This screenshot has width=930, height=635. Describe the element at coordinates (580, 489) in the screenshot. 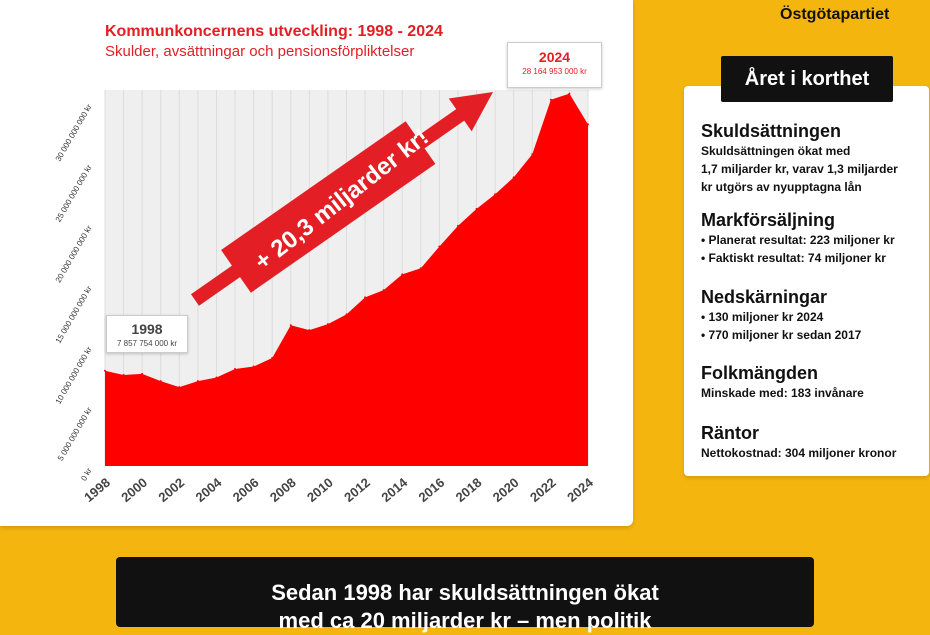

I see `x-tick-label: 2024` at that location.